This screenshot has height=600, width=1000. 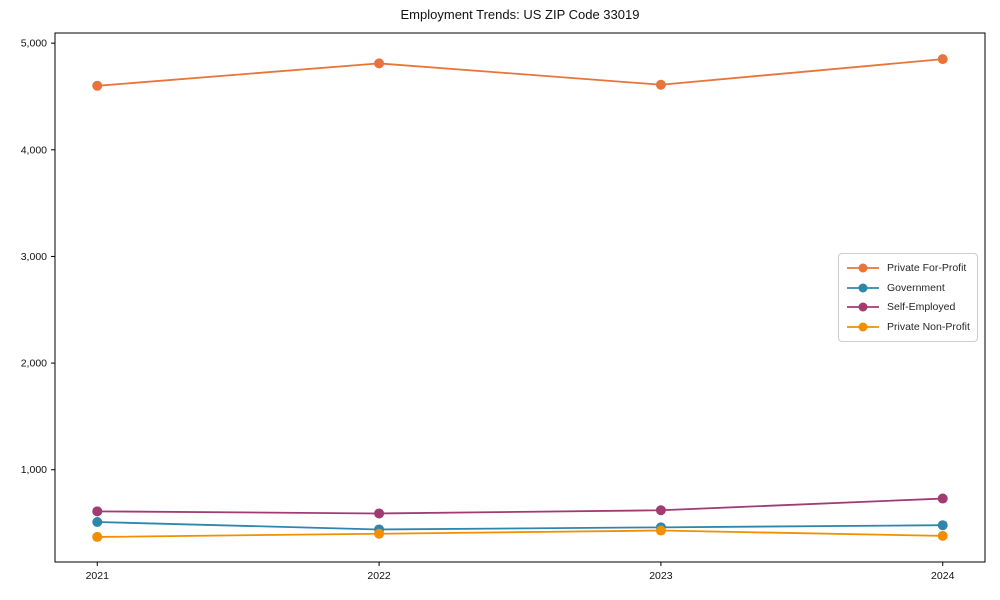 I want to click on y-tick-label: 1,000, so click(x=34, y=470).